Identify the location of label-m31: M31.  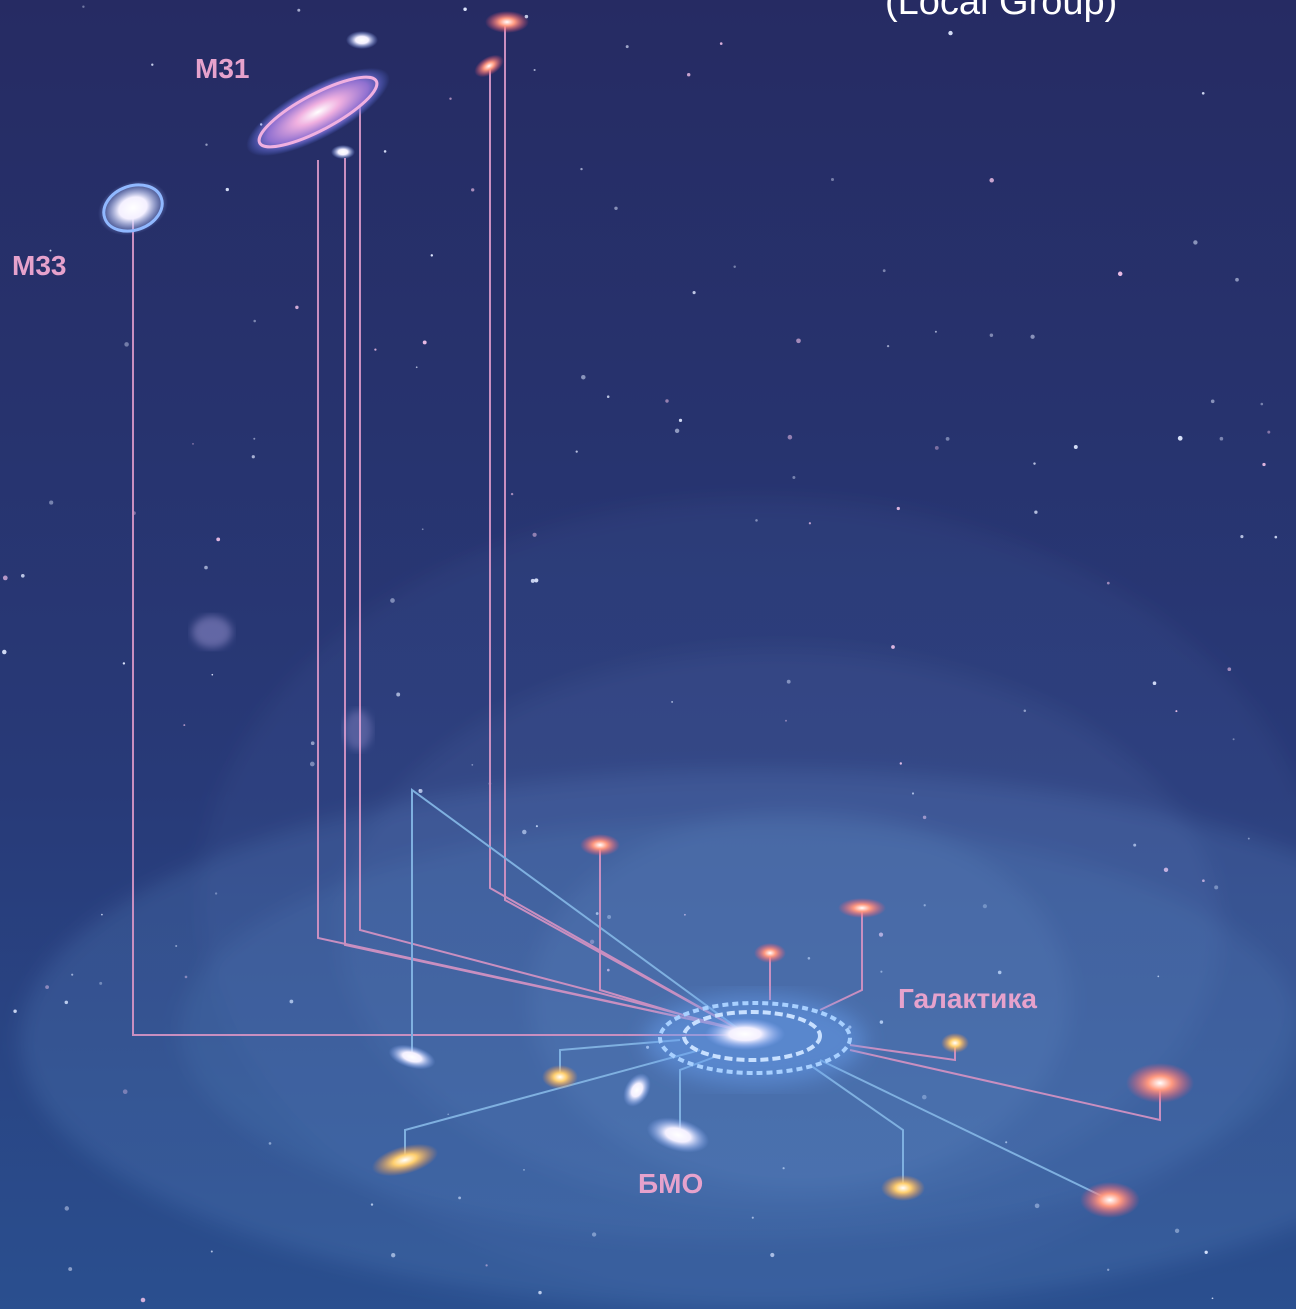
(222, 68).